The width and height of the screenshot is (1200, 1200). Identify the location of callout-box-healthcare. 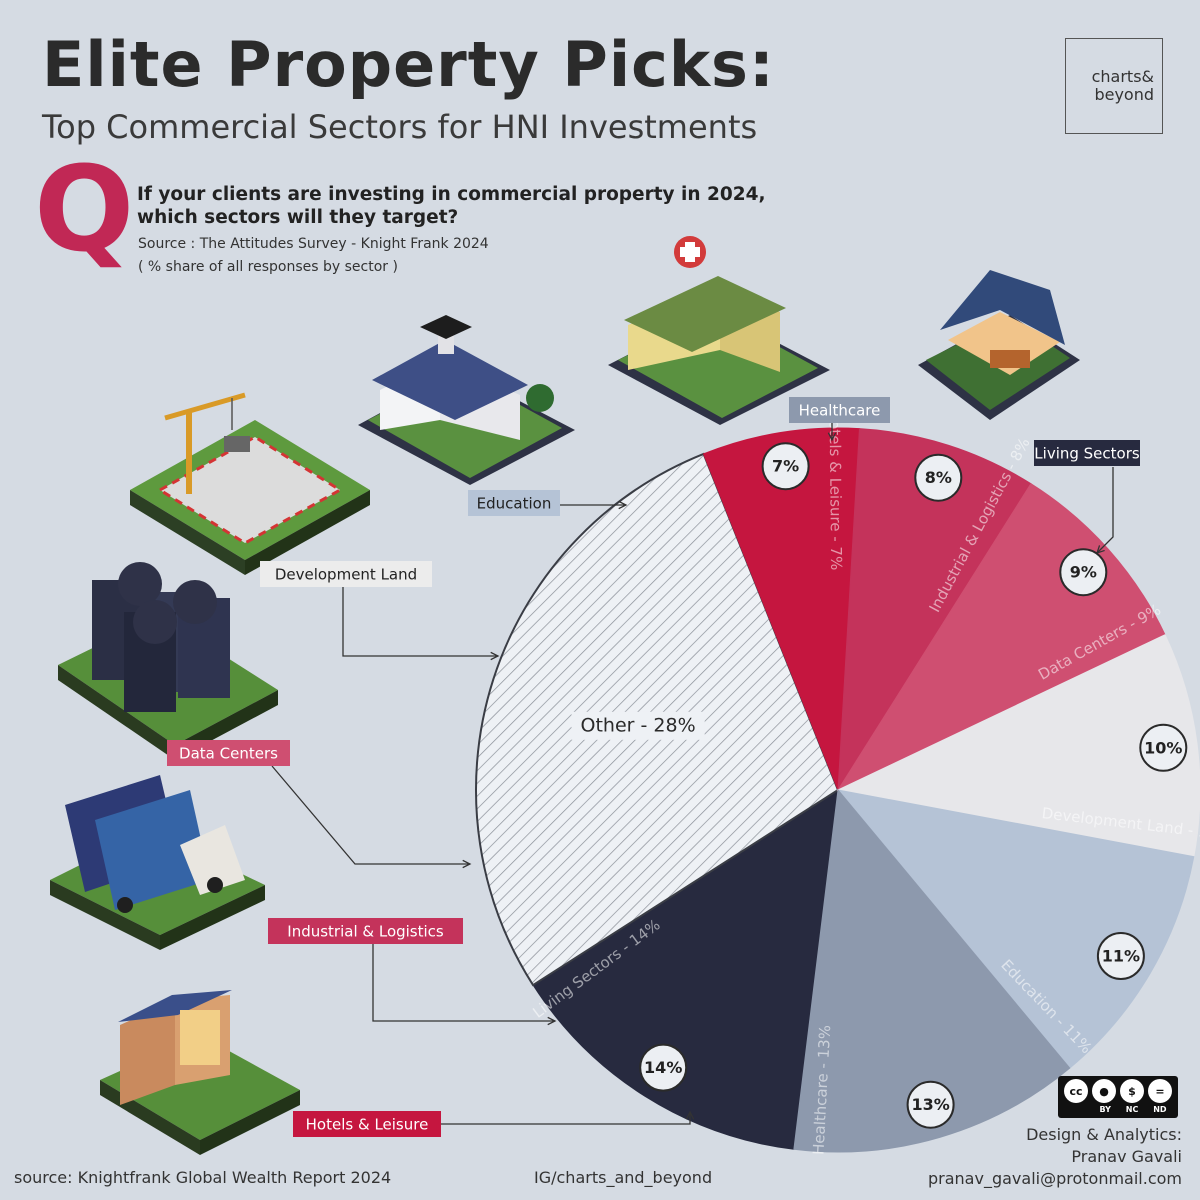
(839, 410).